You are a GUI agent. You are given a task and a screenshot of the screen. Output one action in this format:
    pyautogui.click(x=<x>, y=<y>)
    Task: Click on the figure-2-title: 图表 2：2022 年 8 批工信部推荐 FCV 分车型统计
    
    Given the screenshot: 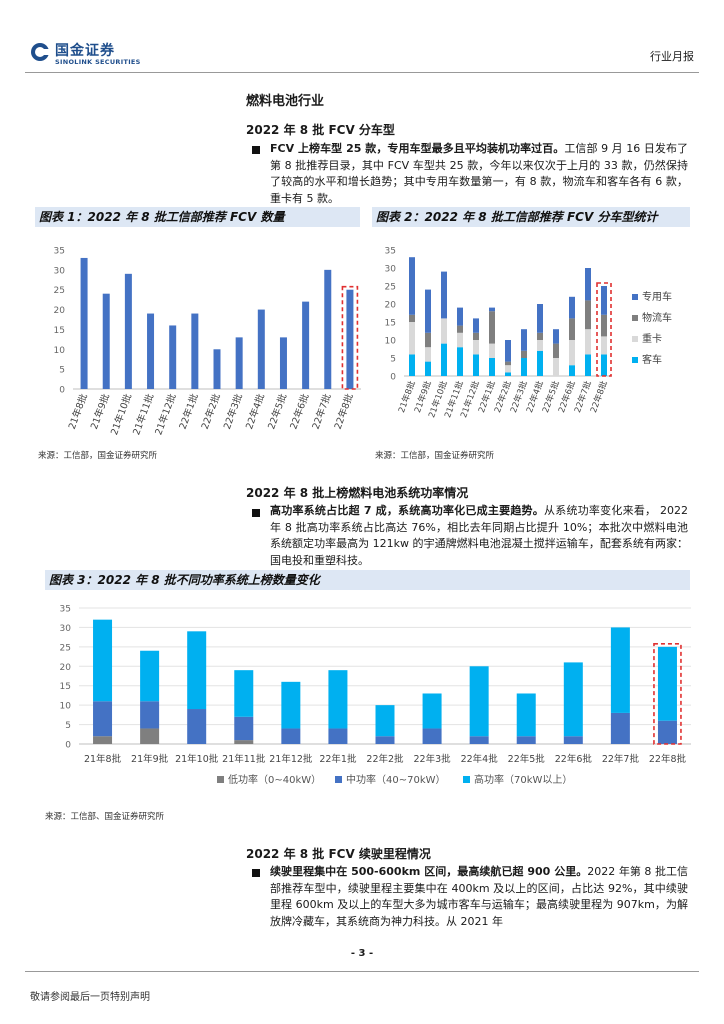 What is the action you would take?
    pyautogui.click(x=531, y=217)
    